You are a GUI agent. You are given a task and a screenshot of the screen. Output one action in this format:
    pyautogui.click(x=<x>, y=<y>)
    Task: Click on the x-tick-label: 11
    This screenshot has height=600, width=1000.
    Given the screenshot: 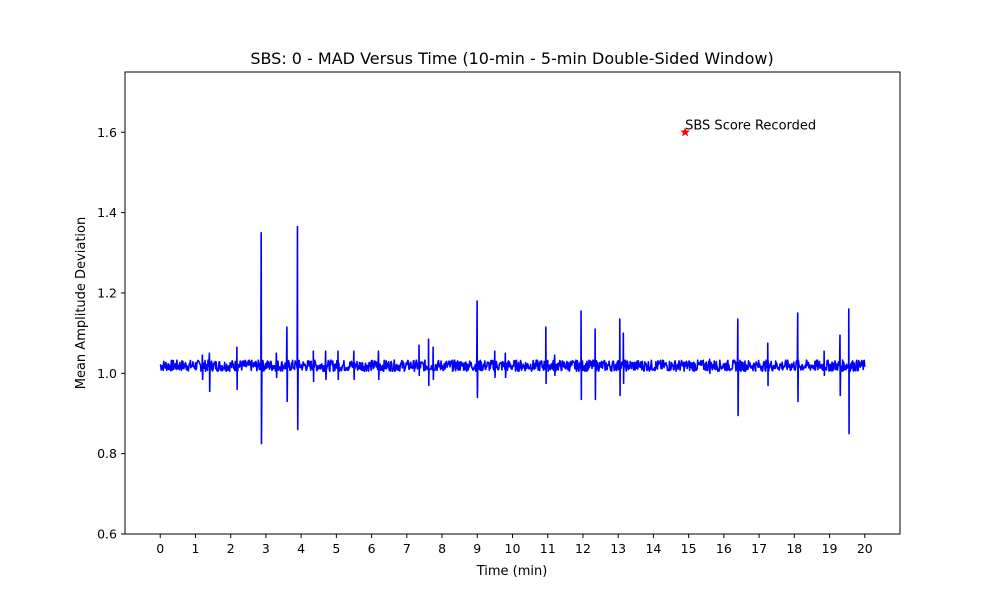 What is the action you would take?
    pyautogui.click(x=548, y=548)
    